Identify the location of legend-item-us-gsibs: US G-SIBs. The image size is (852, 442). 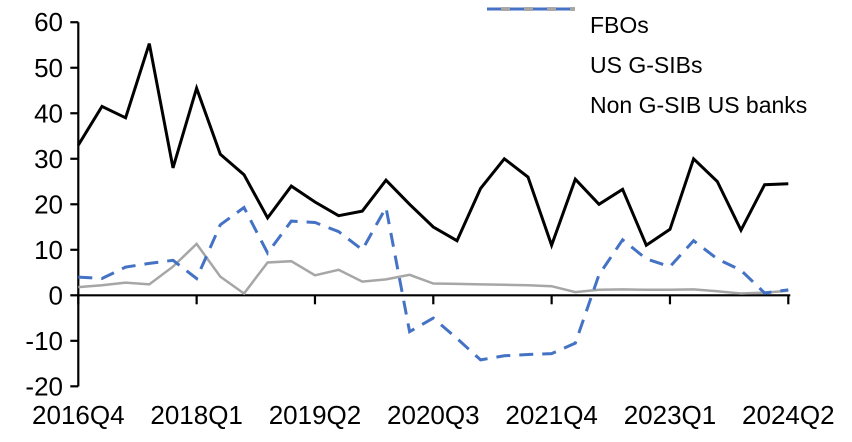
(647, 46).